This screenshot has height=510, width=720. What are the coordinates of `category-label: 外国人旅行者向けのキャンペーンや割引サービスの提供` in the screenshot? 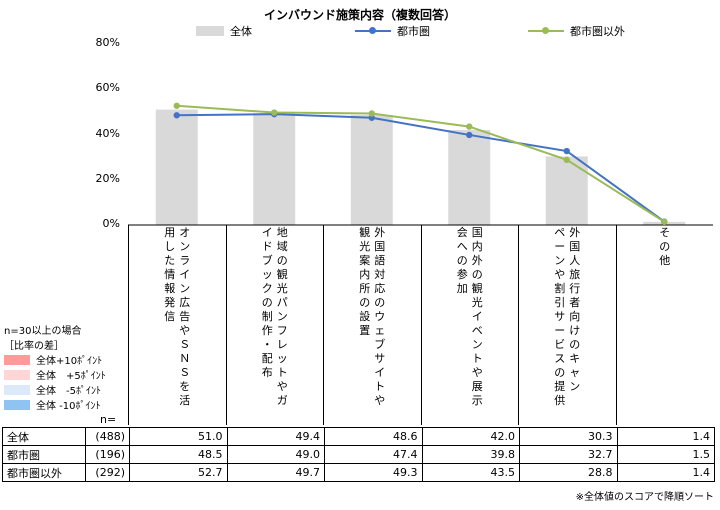 It's located at (567, 316).